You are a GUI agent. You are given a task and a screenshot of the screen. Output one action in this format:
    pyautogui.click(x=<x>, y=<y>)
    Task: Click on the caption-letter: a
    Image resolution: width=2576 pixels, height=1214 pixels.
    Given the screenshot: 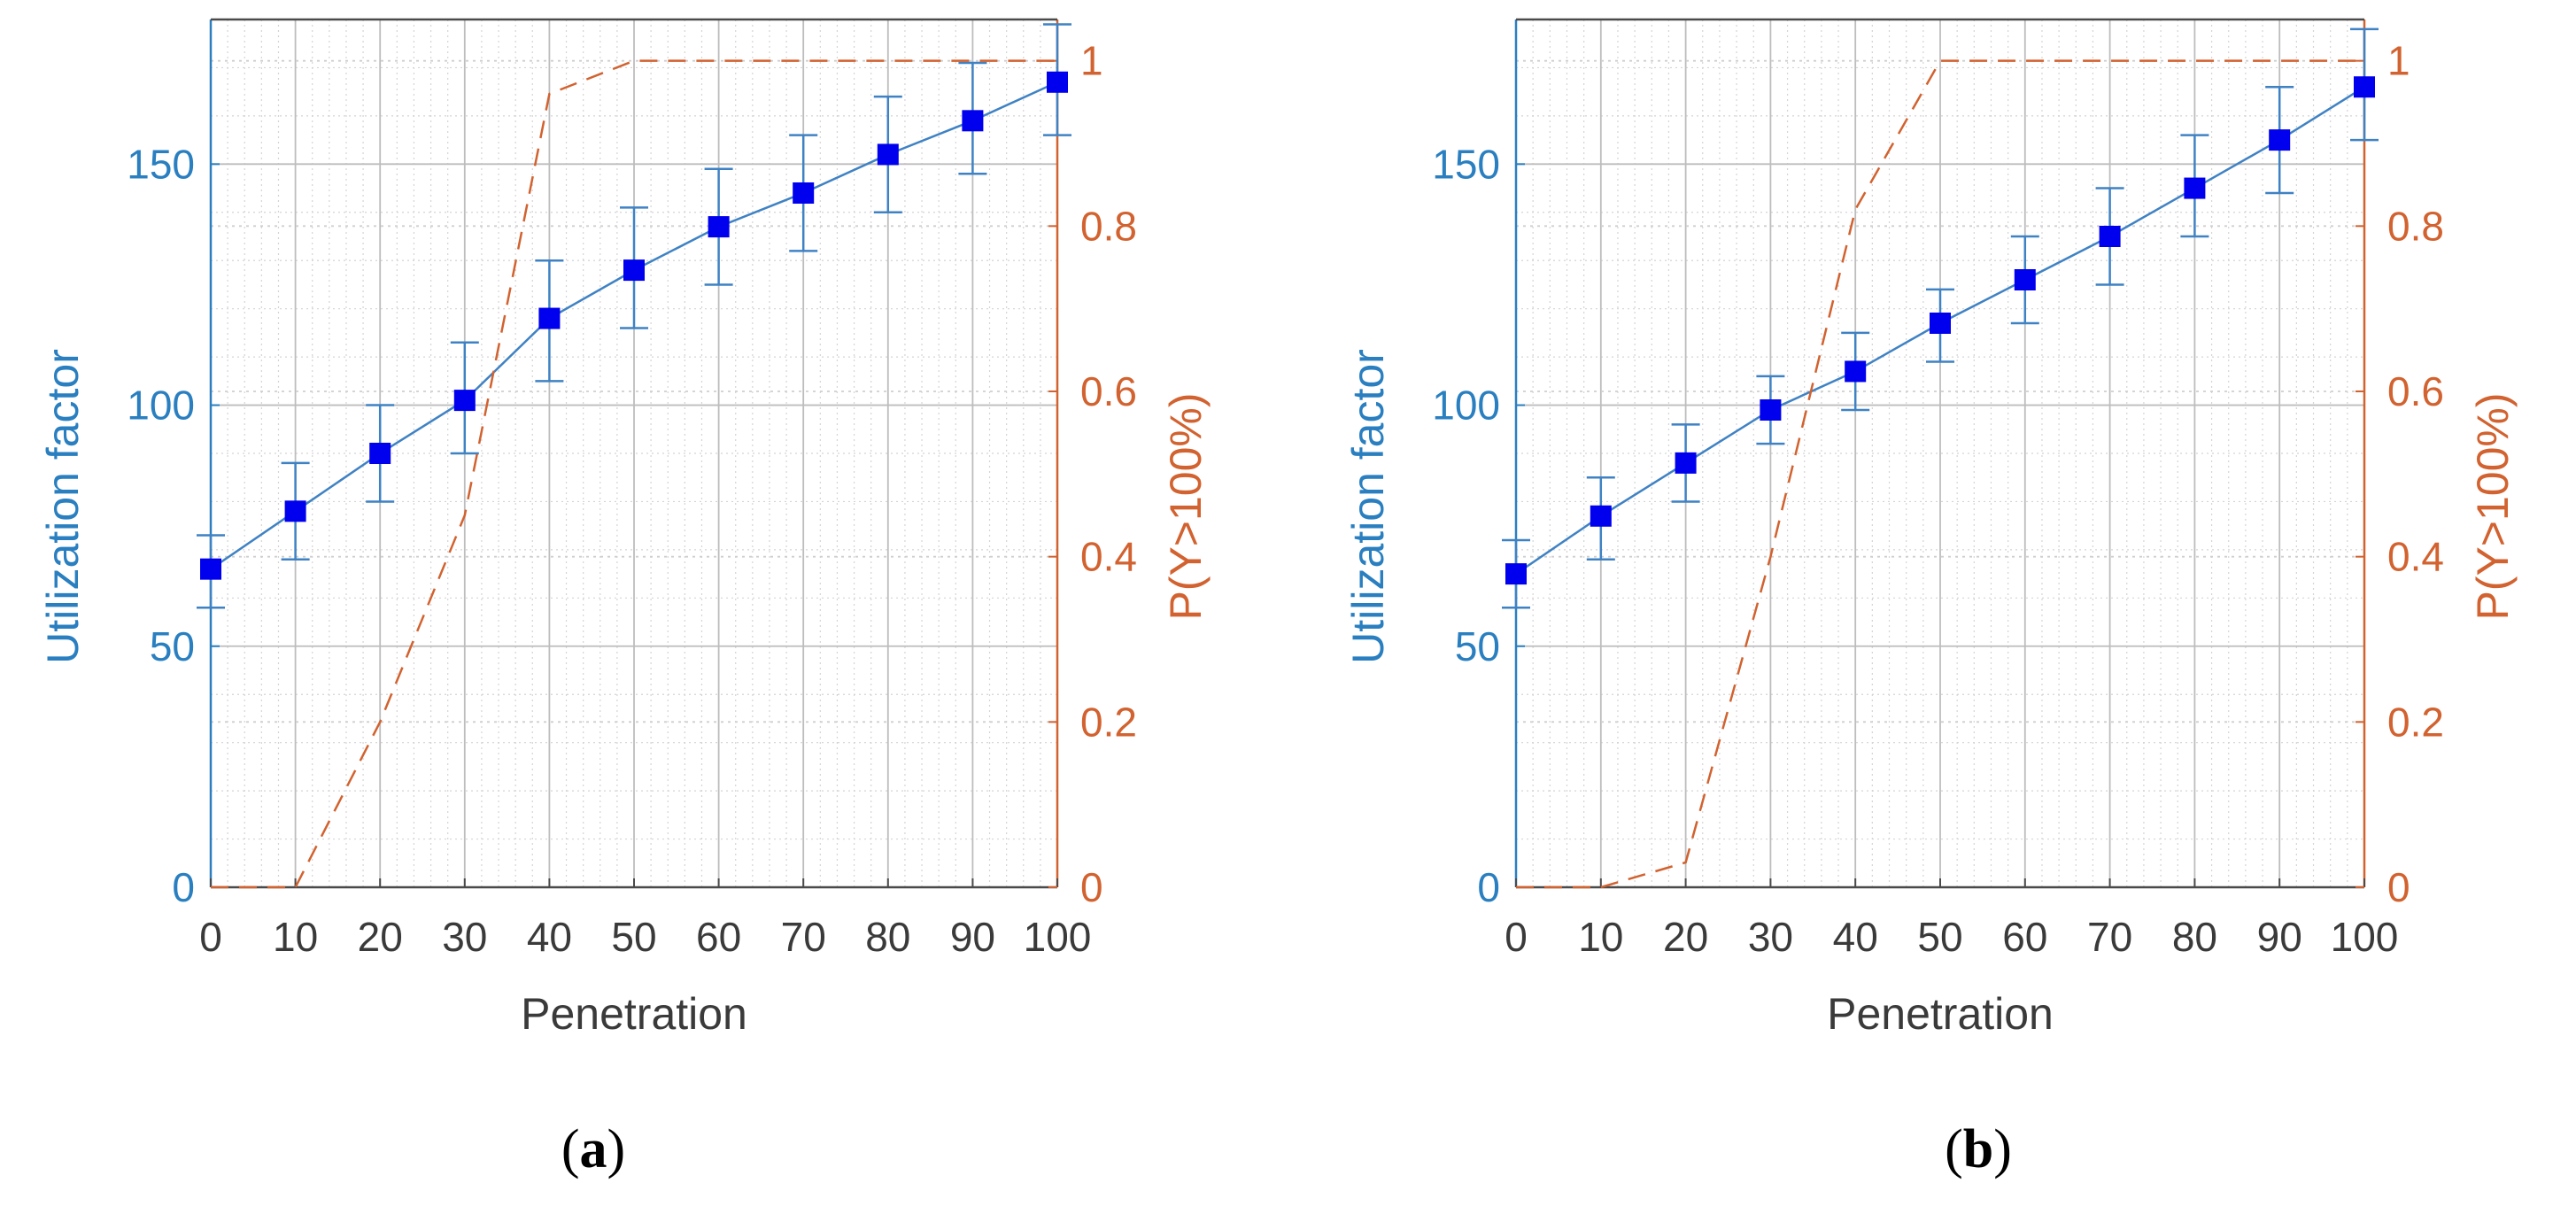 What is the action you would take?
    pyautogui.click(x=593, y=1149)
    